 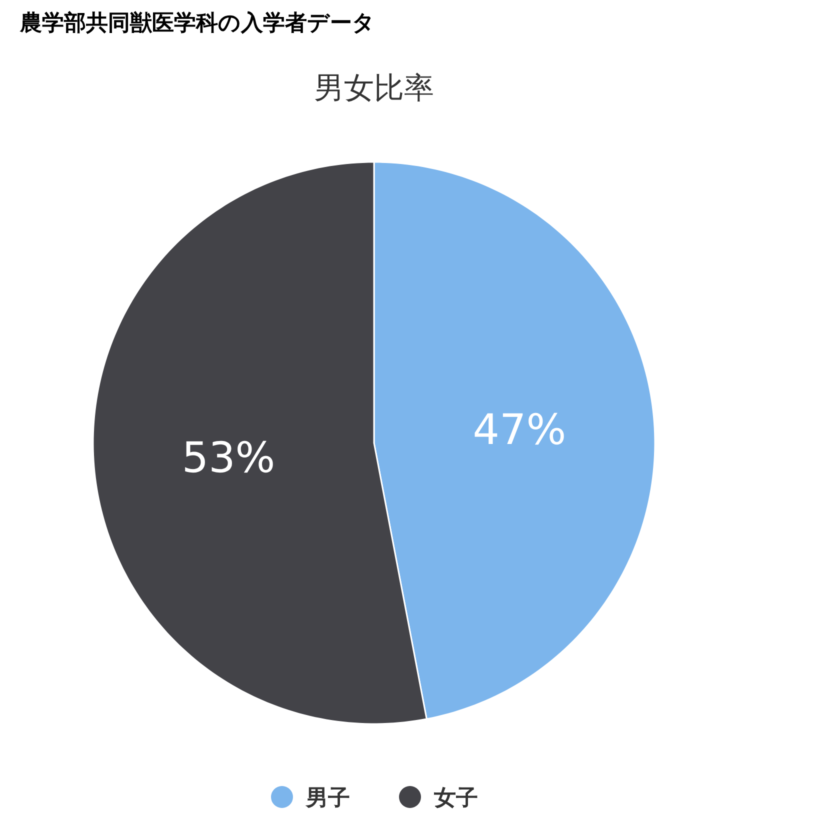 I want to click on legend-label: 女子, so click(x=455, y=798).